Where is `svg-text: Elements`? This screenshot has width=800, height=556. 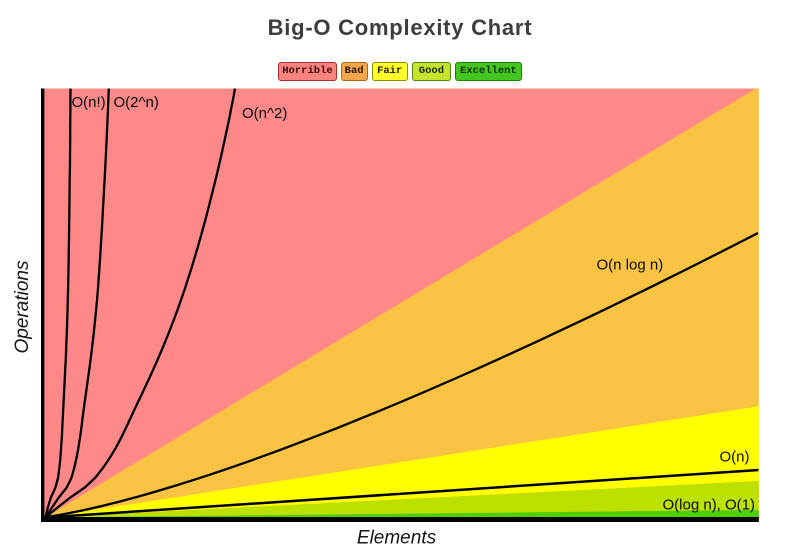
svg-text: Elements is located at coordinates (397, 538).